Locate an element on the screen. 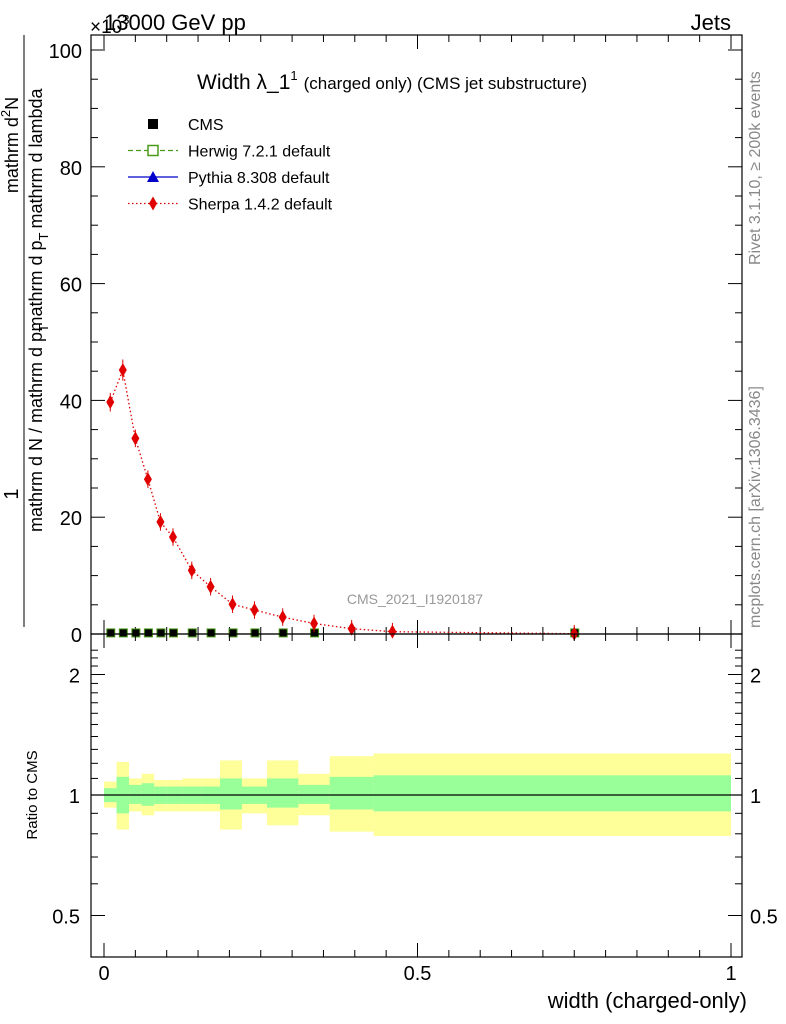 This screenshot has width=786, height=1024. x-tick-labels: 0 0.5 1 is located at coordinates (417, 974).